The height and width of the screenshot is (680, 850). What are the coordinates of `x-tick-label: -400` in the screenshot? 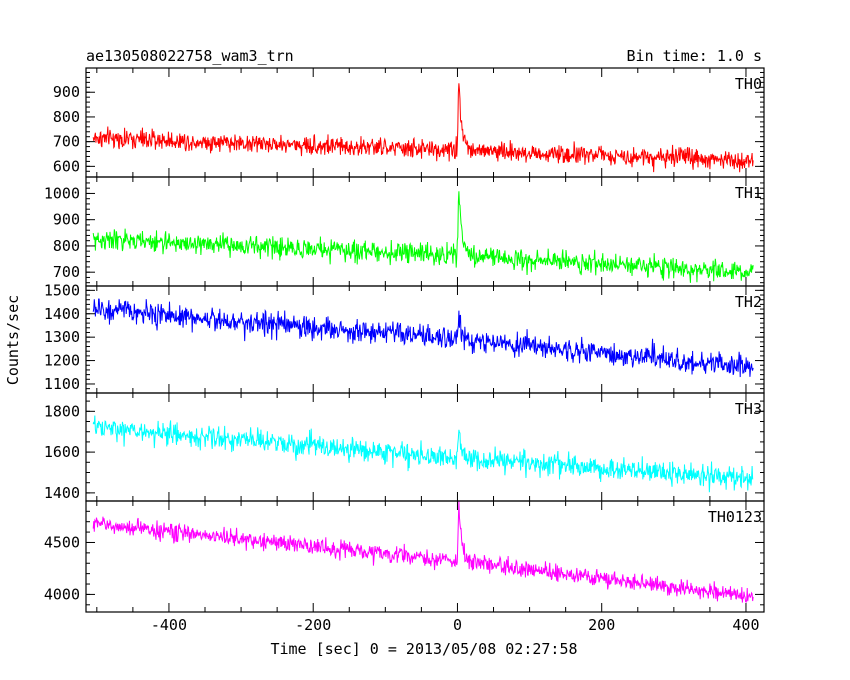 It's located at (169, 625).